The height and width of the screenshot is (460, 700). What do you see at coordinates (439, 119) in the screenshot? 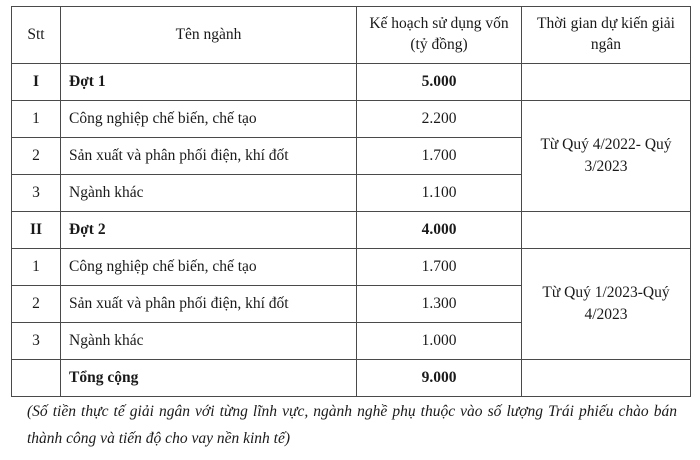
I see `cell-plan: 2.200` at bounding box center [439, 119].